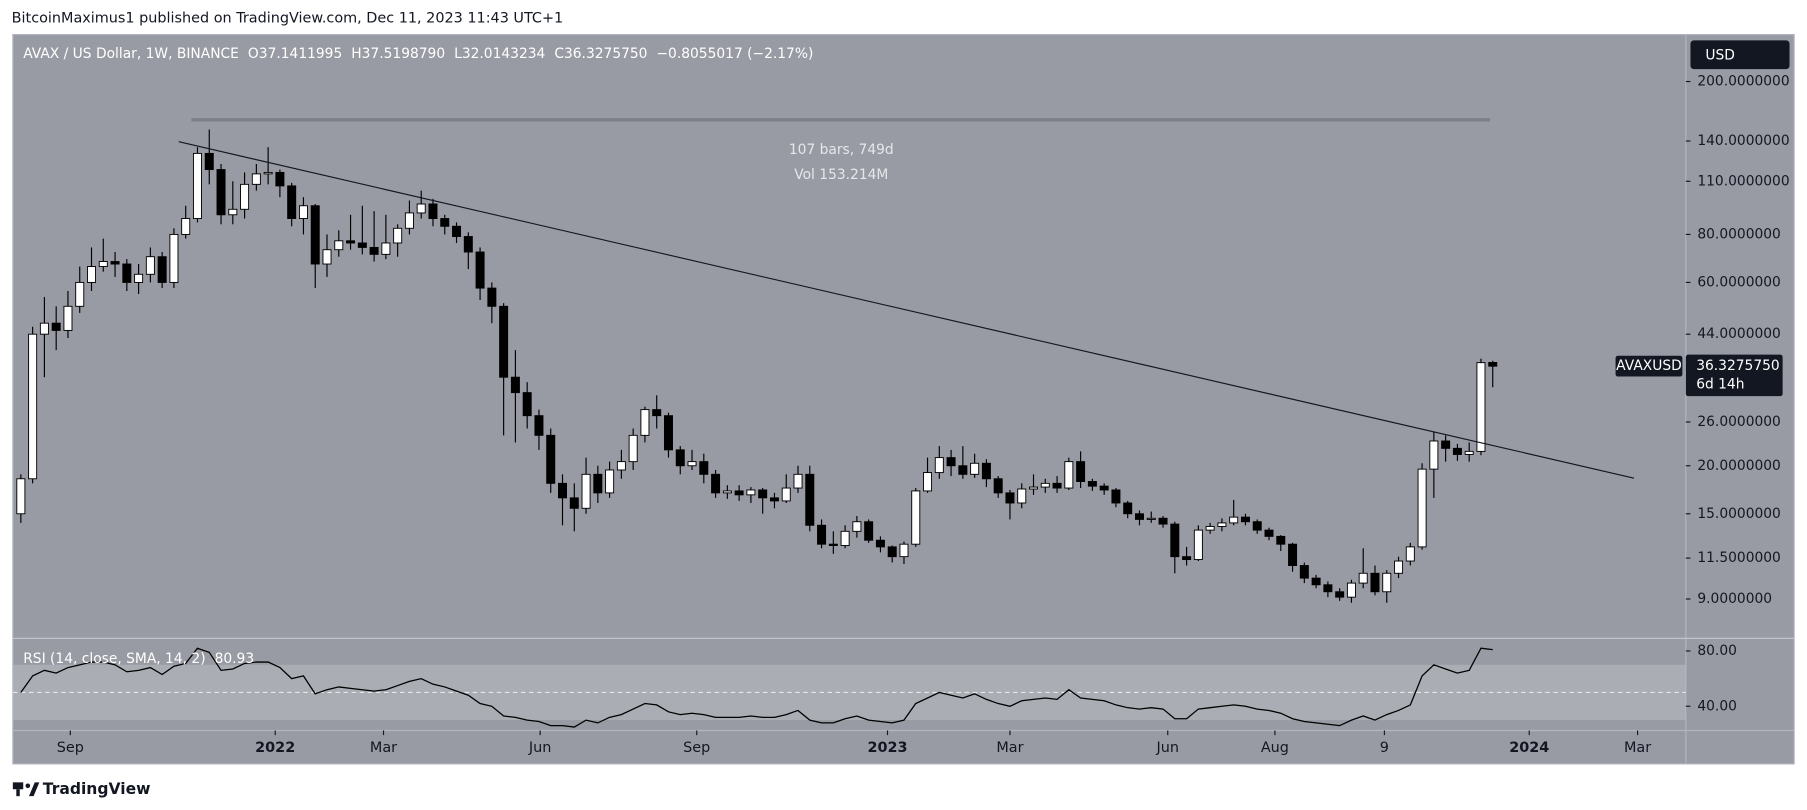 This screenshot has height=810, width=1807. Describe the element at coordinates (383, 748) in the screenshot. I see `x-tick-label: Mar` at that location.